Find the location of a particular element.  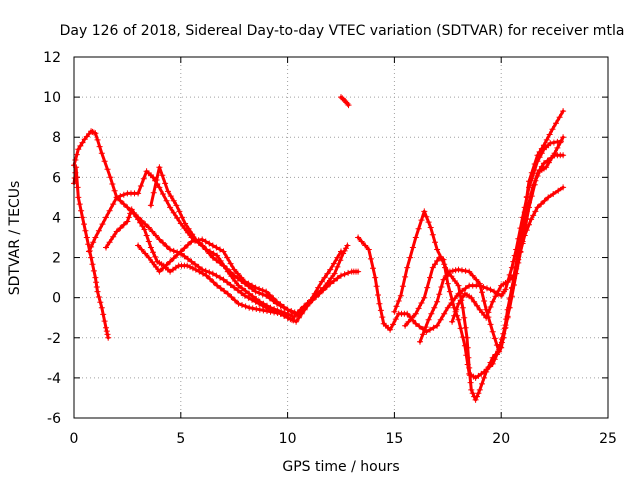

x-tick-label: 5 is located at coordinates (180, 439).